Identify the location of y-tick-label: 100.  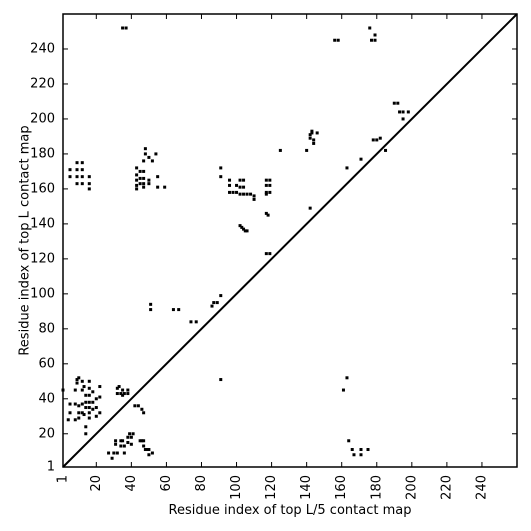
(42, 293).